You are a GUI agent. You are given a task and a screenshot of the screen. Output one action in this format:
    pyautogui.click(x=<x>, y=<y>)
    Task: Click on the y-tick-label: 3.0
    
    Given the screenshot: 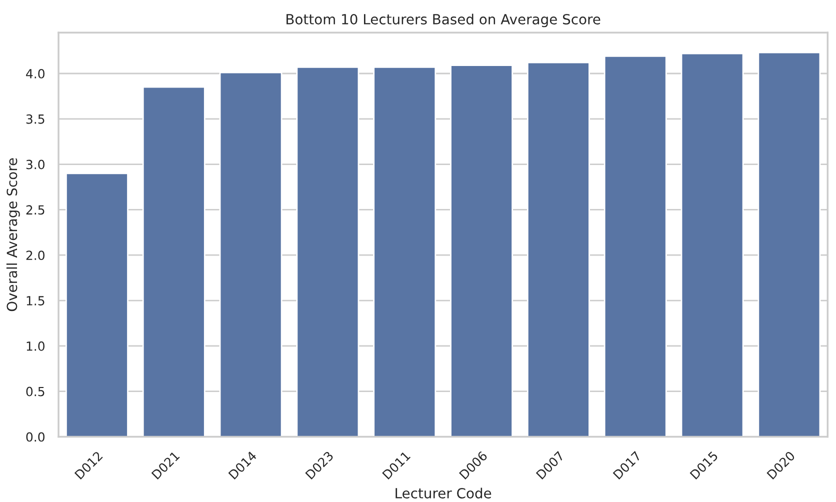 What is the action you would take?
    pyautogui.click(x=35, y=165)
    